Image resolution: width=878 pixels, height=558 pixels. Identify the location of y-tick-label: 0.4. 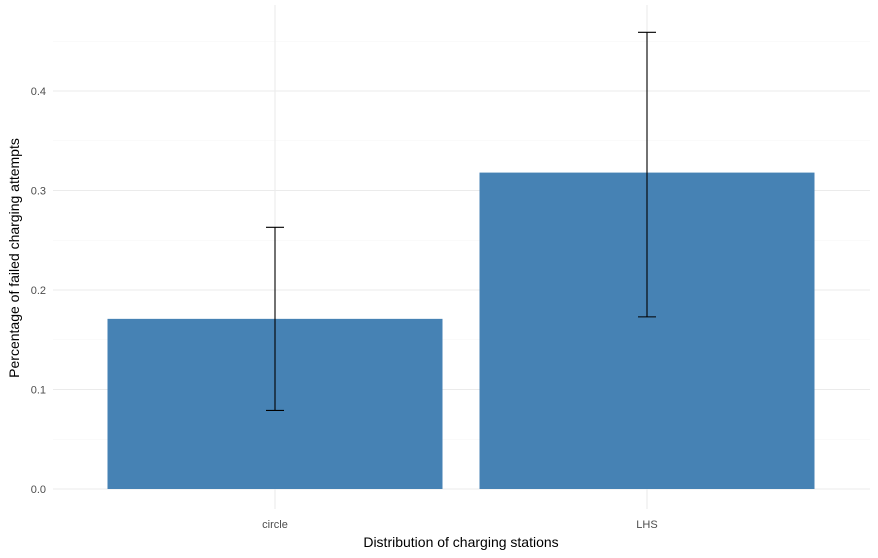
(38, 92).